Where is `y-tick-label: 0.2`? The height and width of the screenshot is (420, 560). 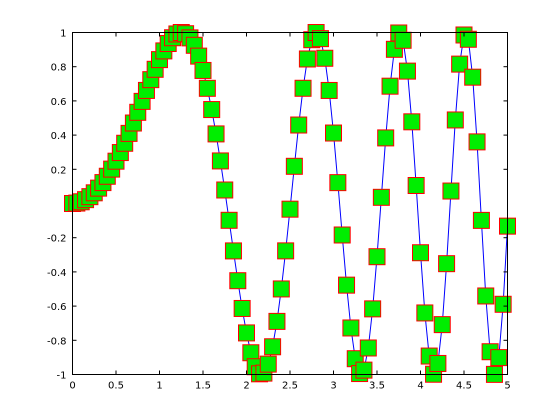 y-tick-label: 0.2 is located at coordinates (59, 170).